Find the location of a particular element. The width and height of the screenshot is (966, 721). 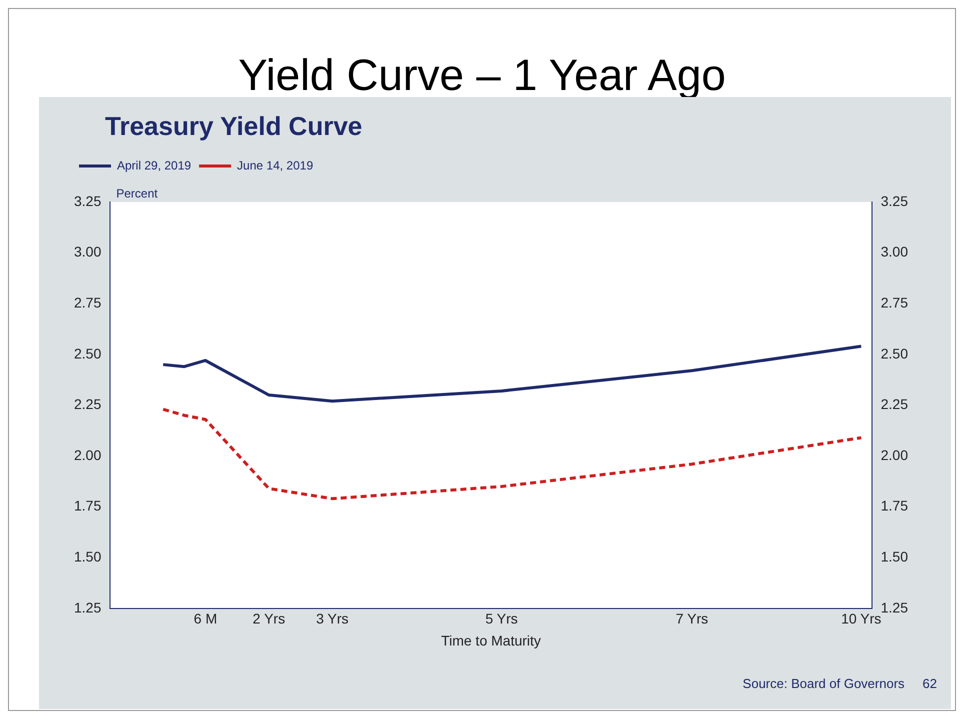

y-tick-label: 2.25 is located at coordinates (88, 404).